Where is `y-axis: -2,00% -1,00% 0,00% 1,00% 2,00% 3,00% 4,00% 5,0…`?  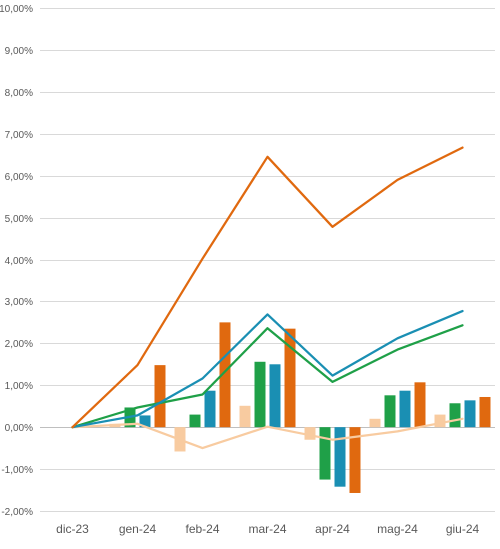
y-axis: -2,00% -1,00% 0,00% 1,00% 2,00% 3,00% 4,00% 5,0… is located at coordinates (16, 261).